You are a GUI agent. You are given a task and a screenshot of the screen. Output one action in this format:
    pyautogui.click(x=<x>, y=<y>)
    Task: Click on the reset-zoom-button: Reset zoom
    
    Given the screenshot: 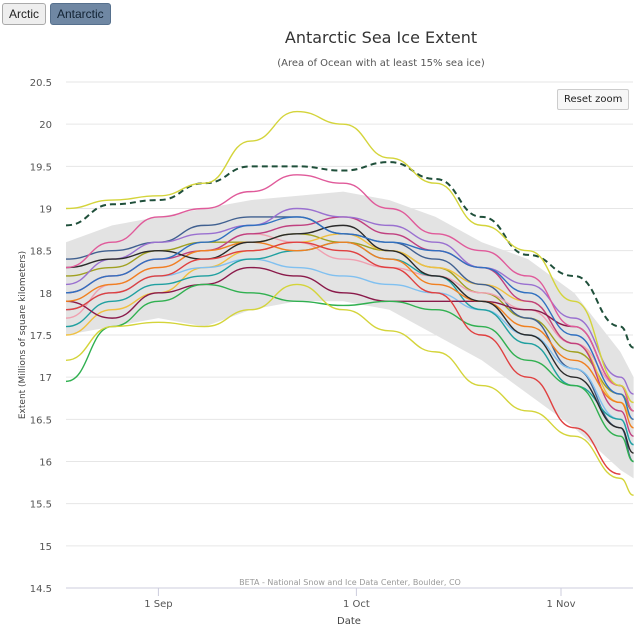 What is the action you would take?
    pyautogui.click(x=593, y=99)
    